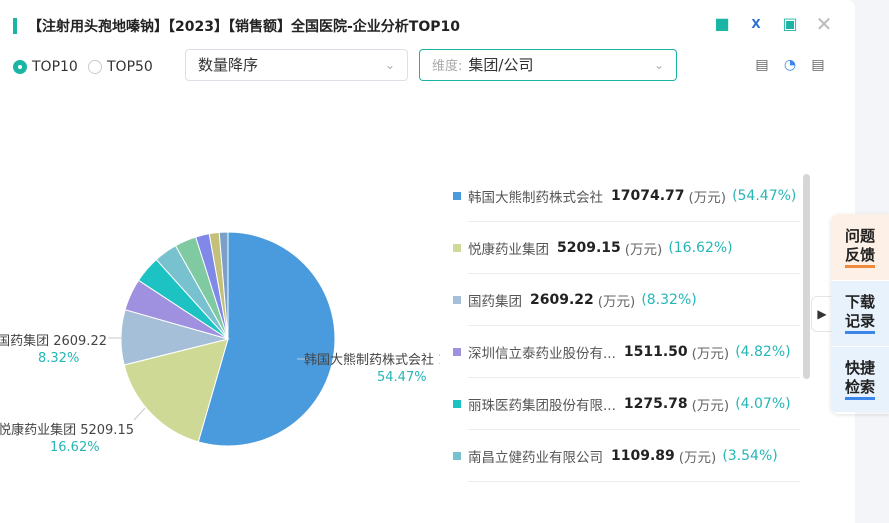 This screenshot has width=889, height=523. Describe the element at coordinates (402, 377) in the screenshot. I see `pie-pct-0: 54.47%` at that location.